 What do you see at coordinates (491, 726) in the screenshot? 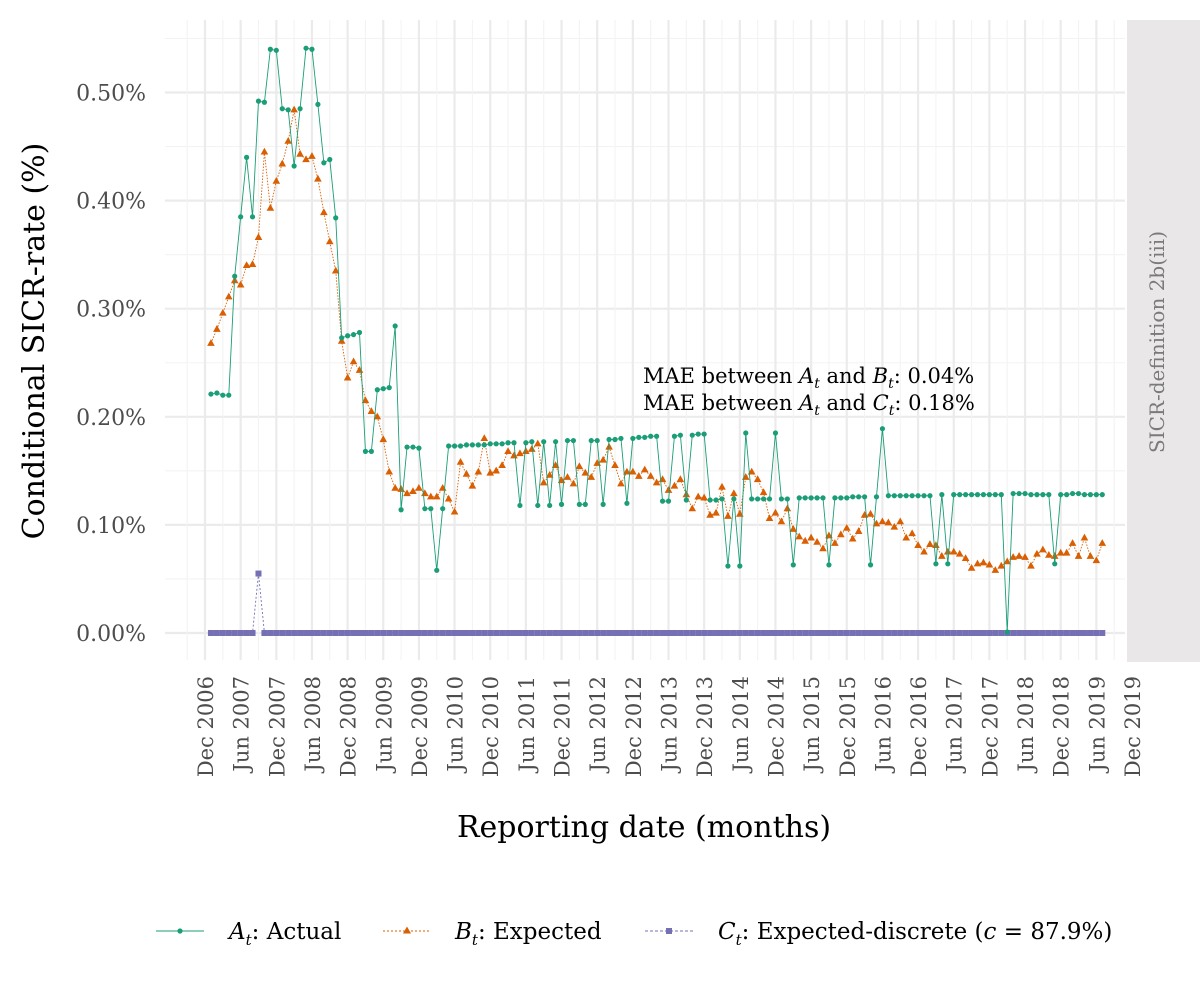
I see `x-tick-label: Dec 2010` at bounding box center [491, 726].